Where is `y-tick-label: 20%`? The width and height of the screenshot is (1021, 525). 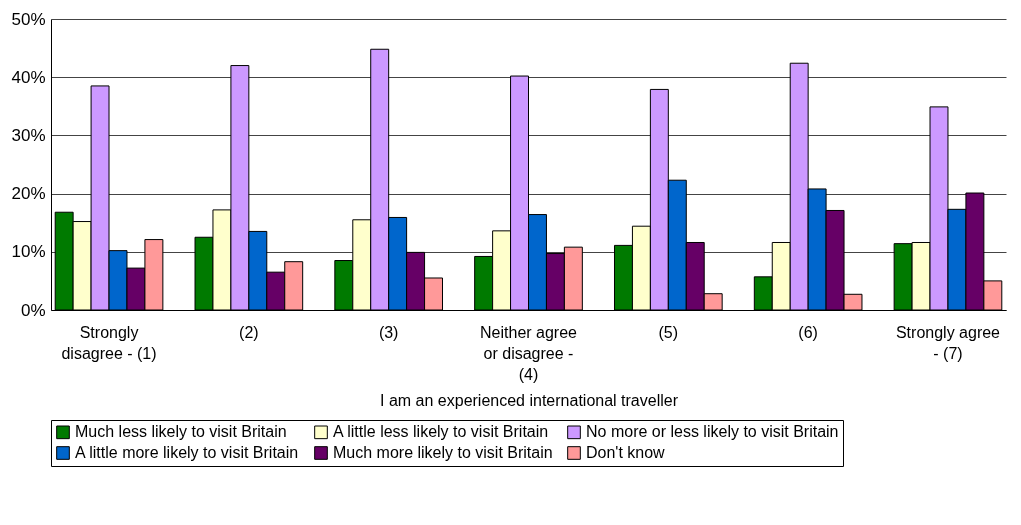 y-tick-label: 20% is located at coordinates (28, 194).